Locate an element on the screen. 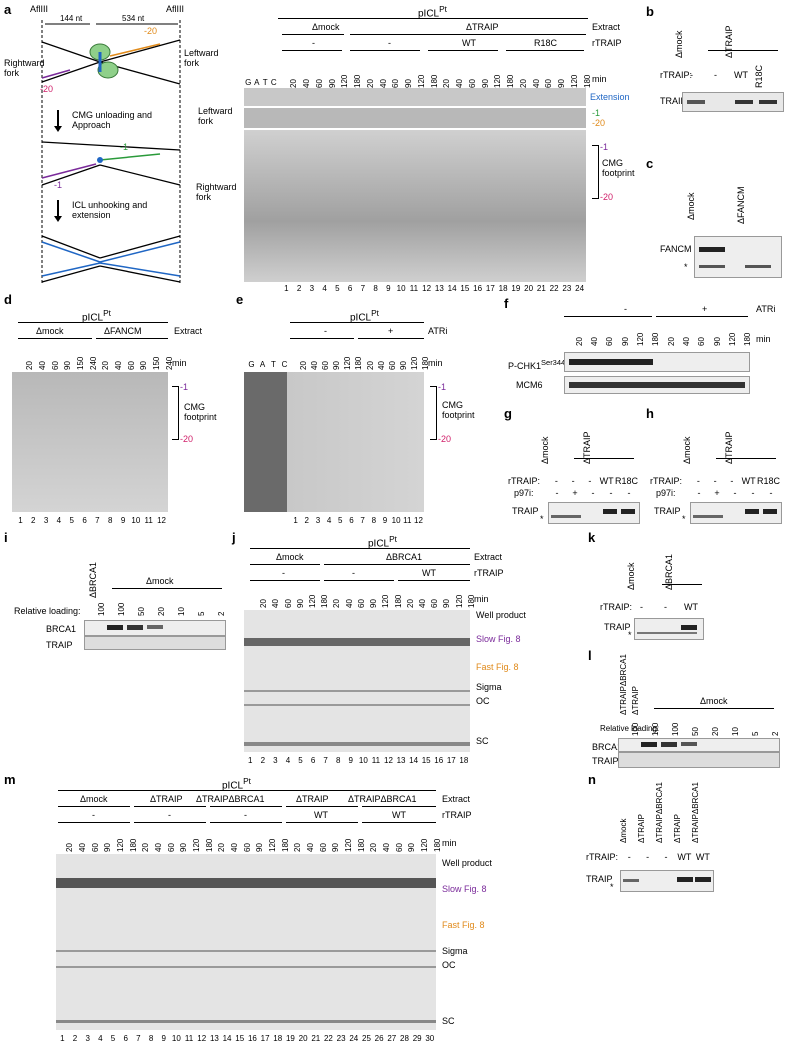 The image size is (786, 1050). lane-number: 24 is located at coordinates (354, 1038).